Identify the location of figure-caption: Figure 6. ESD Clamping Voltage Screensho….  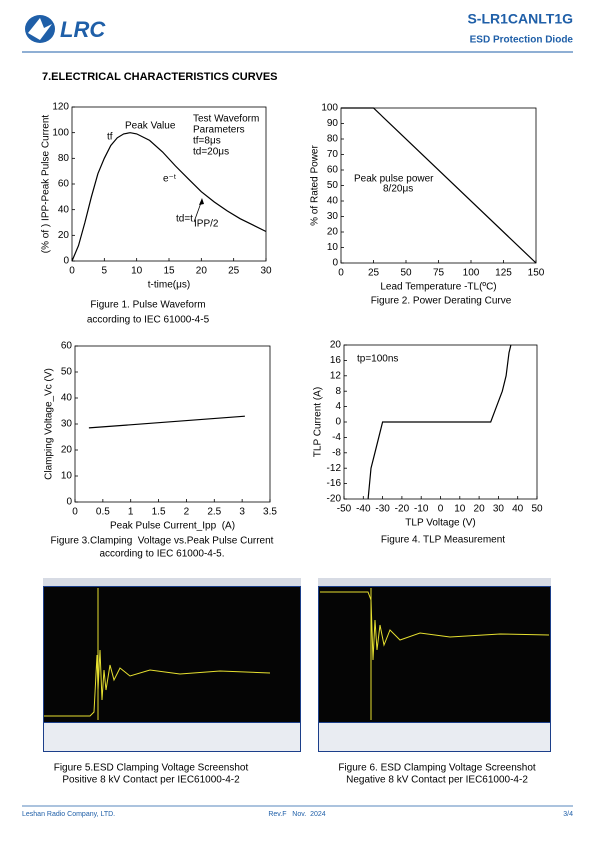
(437, 768).